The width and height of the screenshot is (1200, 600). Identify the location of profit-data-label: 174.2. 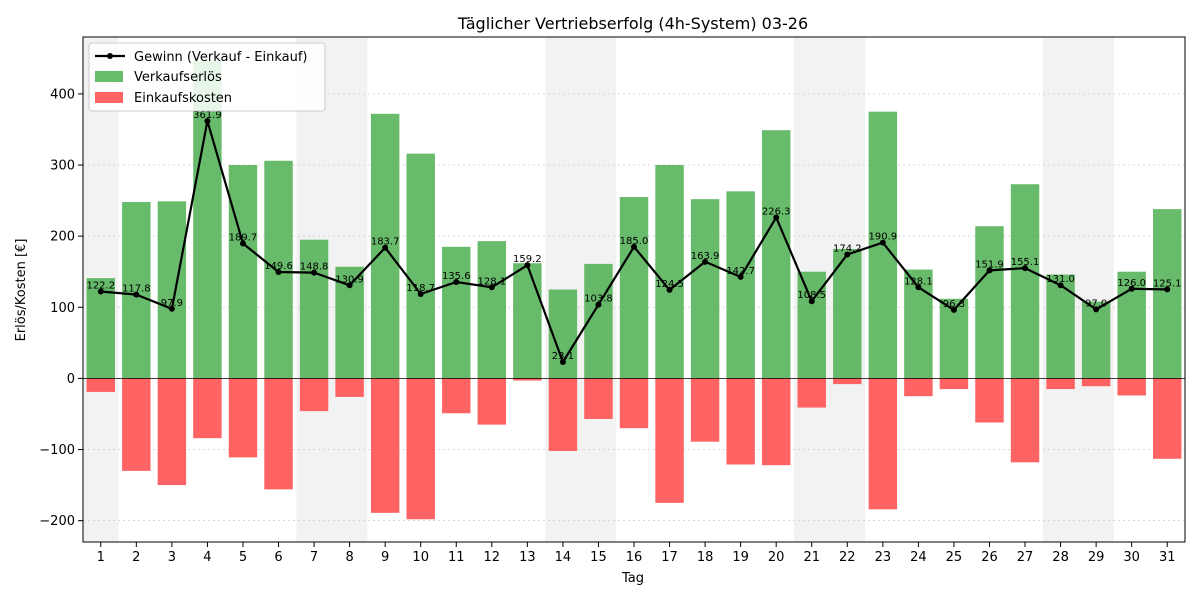
(847, 249).